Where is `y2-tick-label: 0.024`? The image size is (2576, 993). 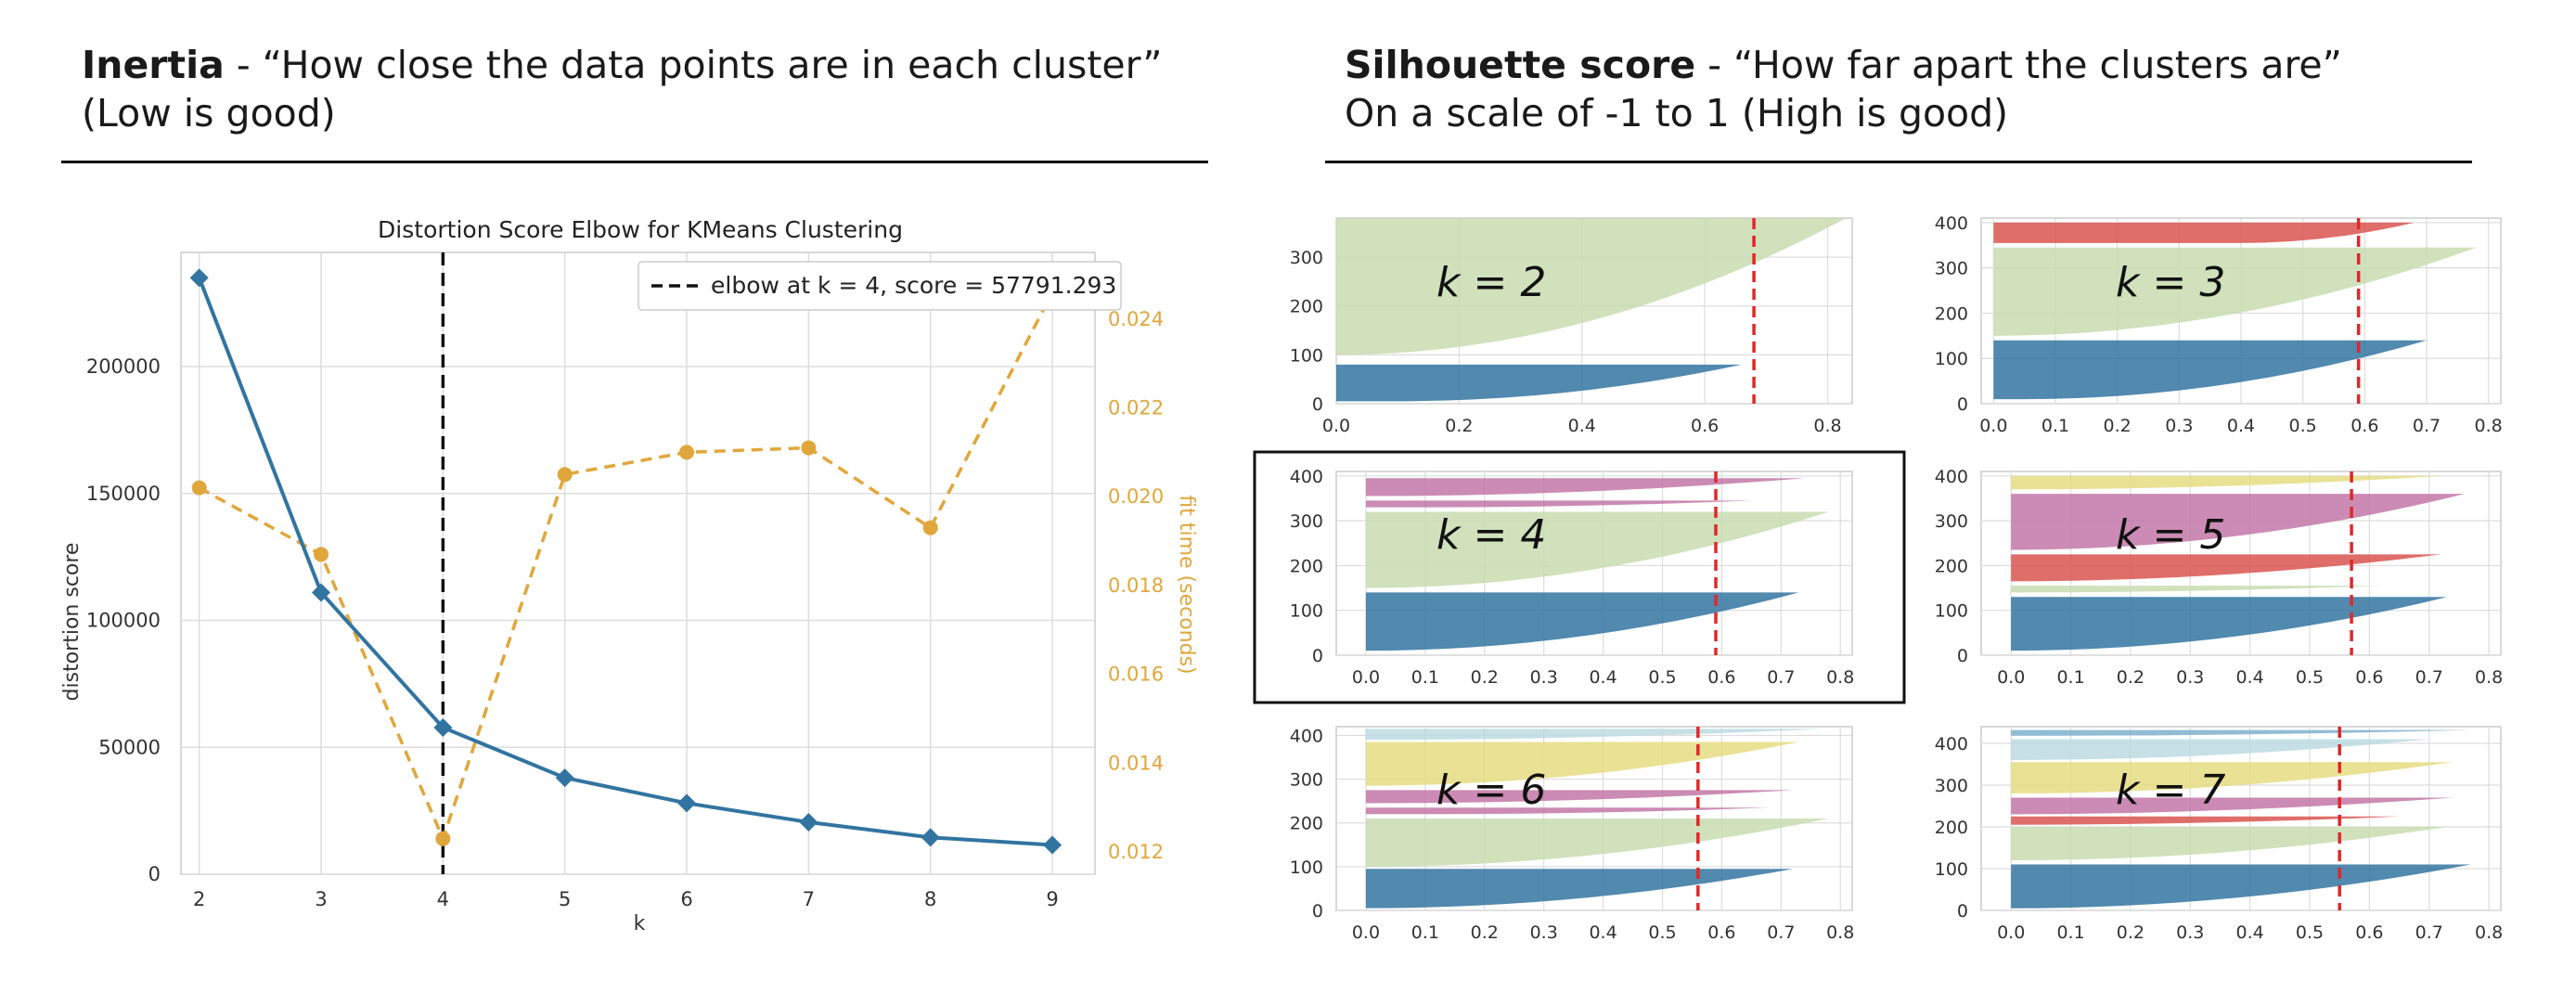 y2-tick-label: 0.024 is located at coordinates (1136, 319).